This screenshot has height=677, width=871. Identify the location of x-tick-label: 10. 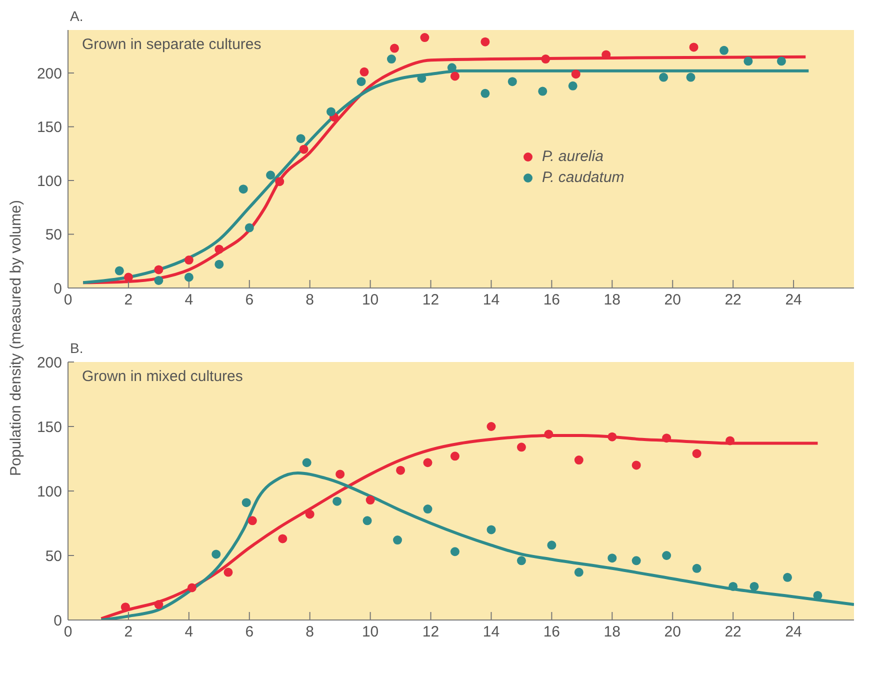
(370, 632).